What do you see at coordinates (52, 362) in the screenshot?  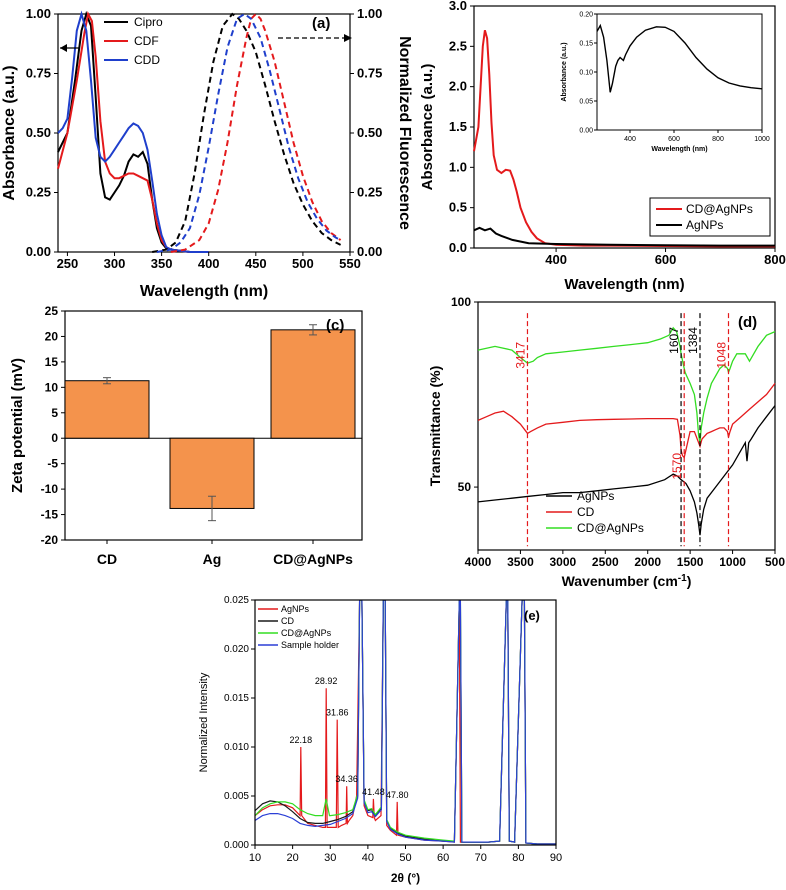 I see `panel-c-ytick-label: 15` at bounding box center [52, 362].